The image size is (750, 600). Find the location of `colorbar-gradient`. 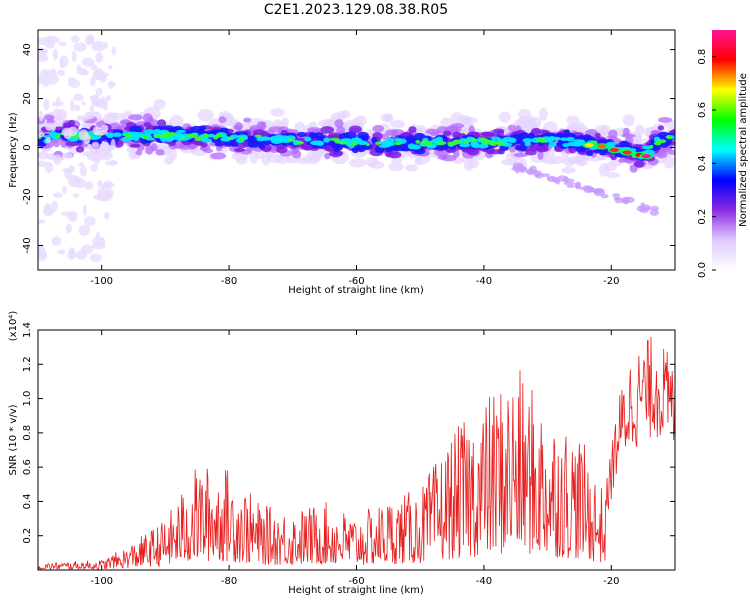

colorbar-gradient is located at coordinates (724, 150).